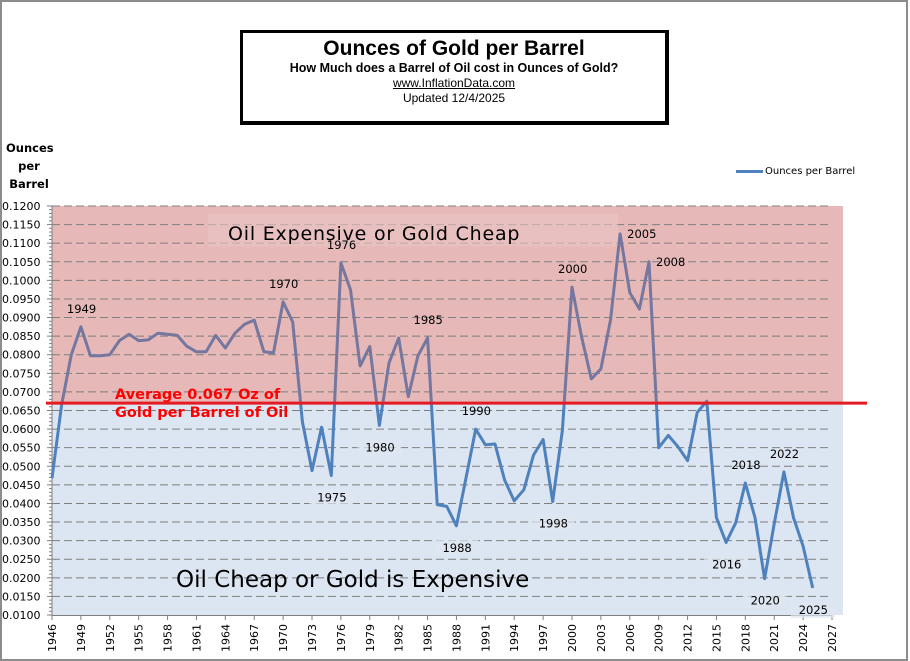 This screenshot has height=661, width=910. What do you see at coordinates (21, 503) in the screenshot?
I see `y-tick-label: 0.0400` at bounding box center [21, 503].